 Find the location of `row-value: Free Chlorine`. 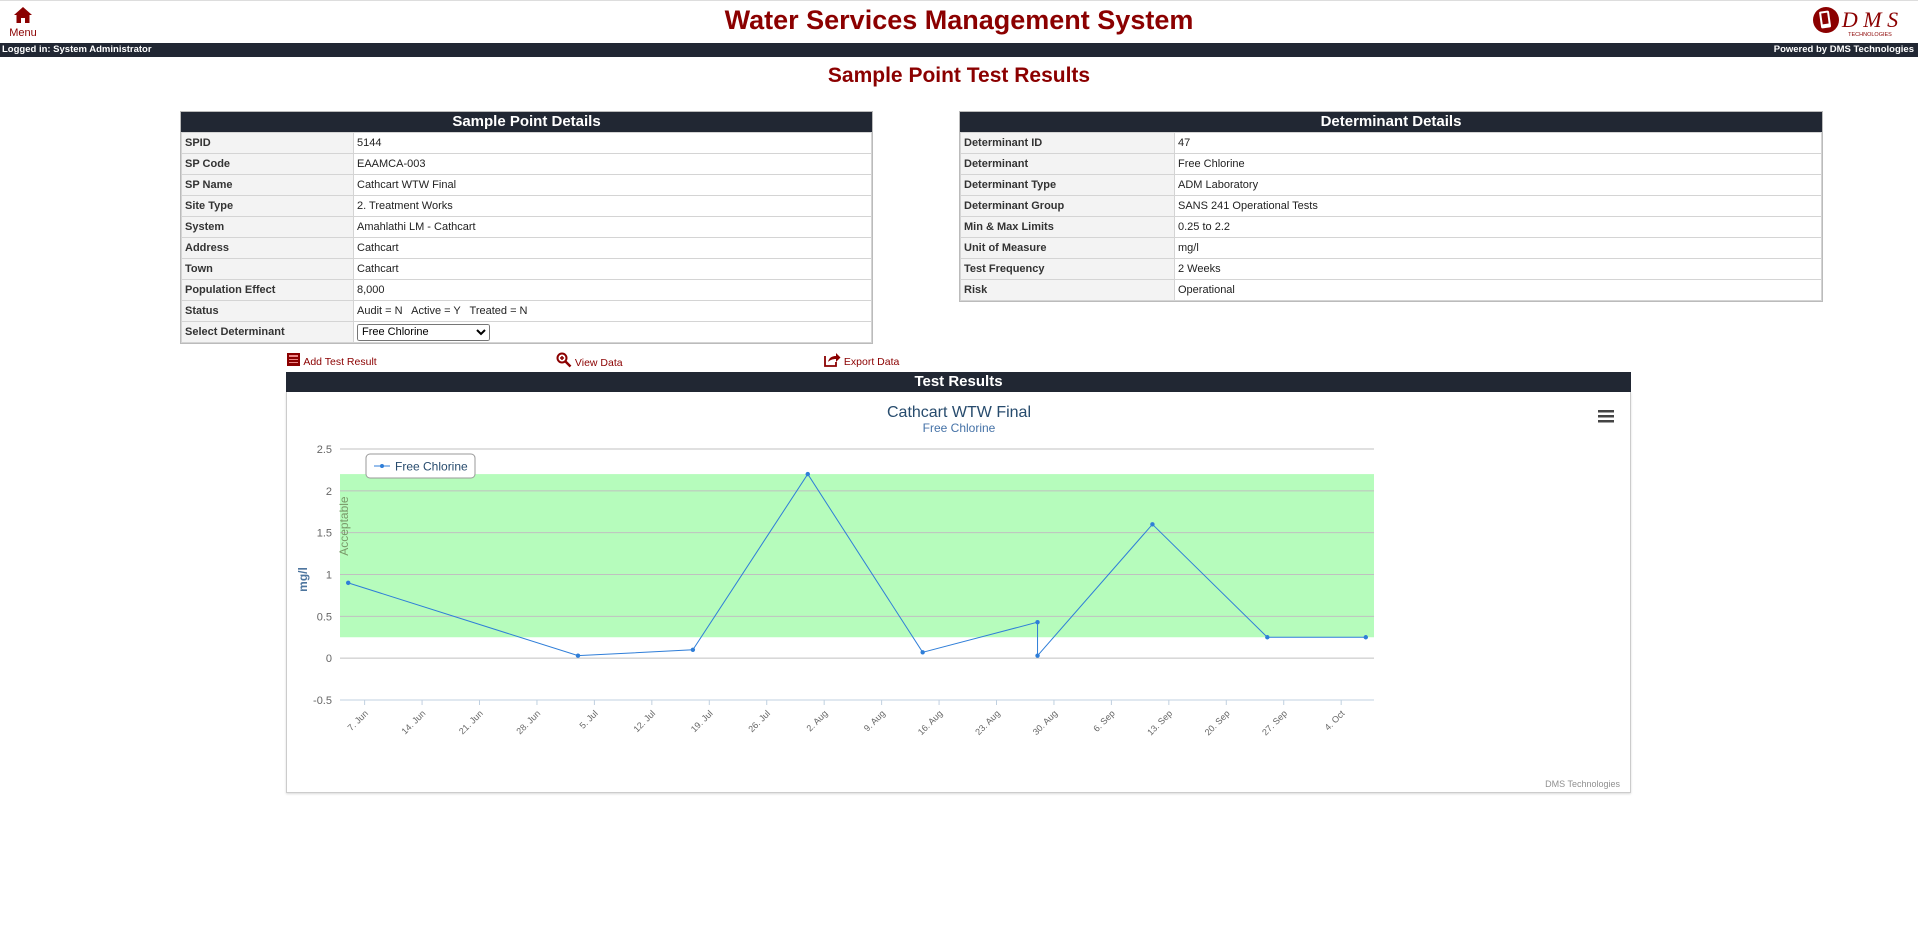

row-value: Free Chlorine is located at coordinates (1498, 164).